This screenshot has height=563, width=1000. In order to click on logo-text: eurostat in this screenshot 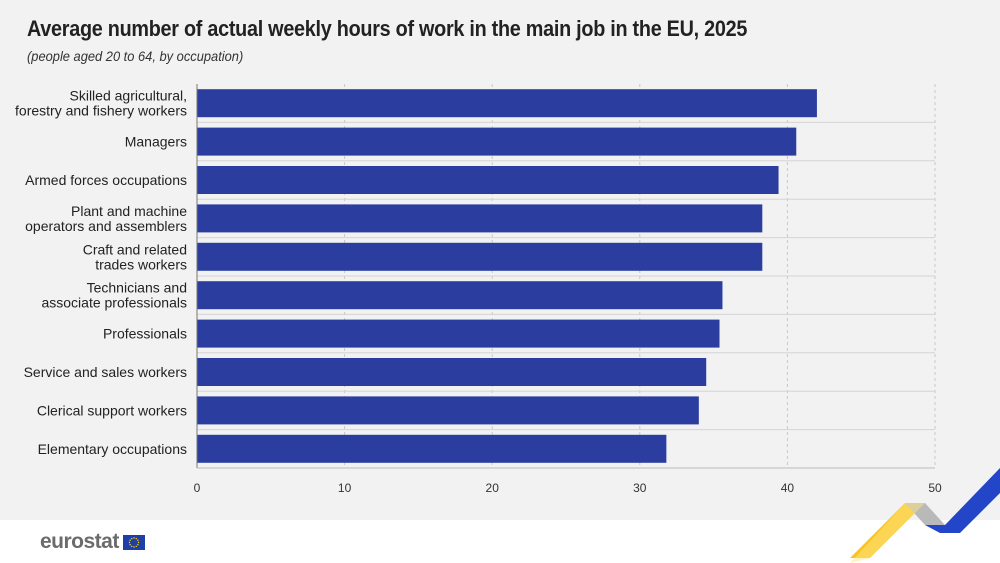, I will do `click(79, 541)`.